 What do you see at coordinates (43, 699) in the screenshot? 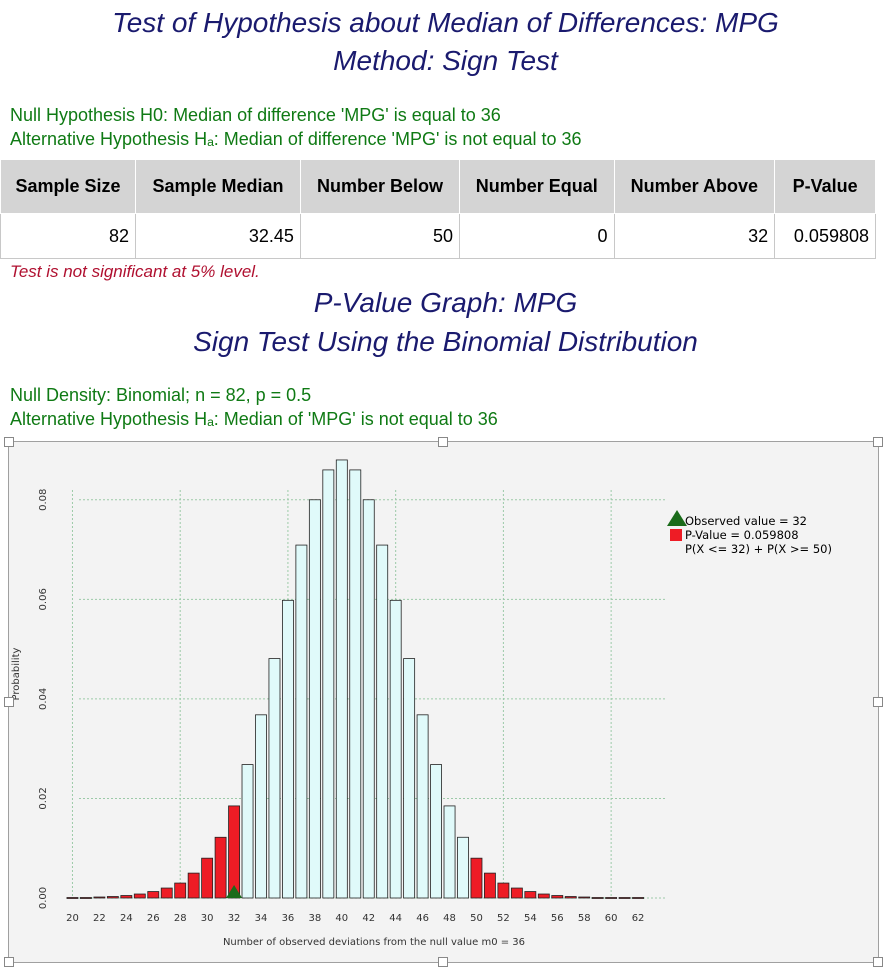
I see `y-tick-label: 0.04` at bounding box center [43, 699].